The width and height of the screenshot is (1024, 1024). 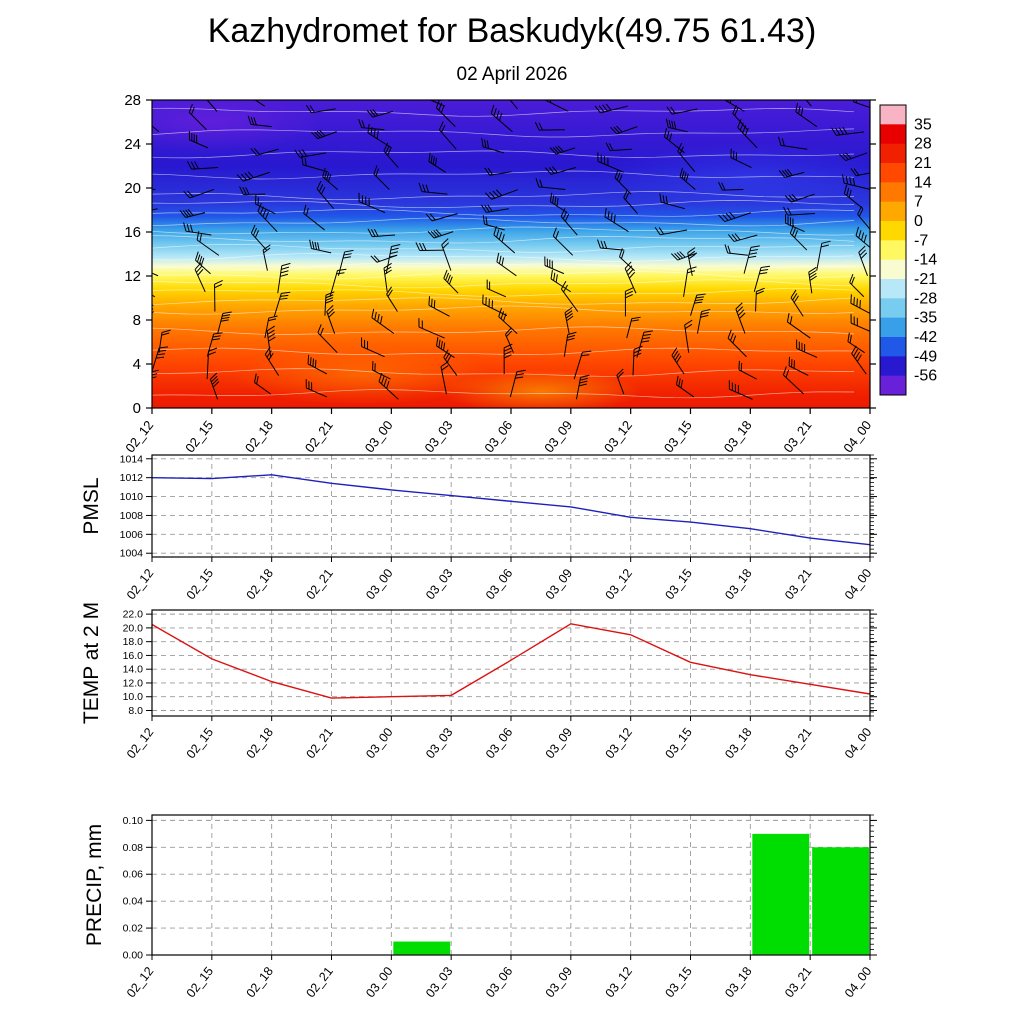 I want to click on svg-text: 1008, so click(x=132, y=516).